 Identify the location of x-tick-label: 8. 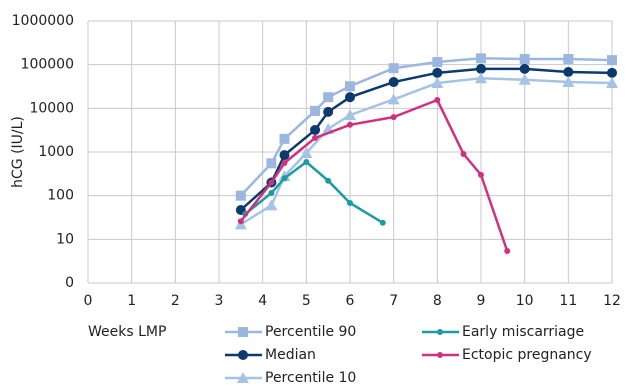
(437, 301).